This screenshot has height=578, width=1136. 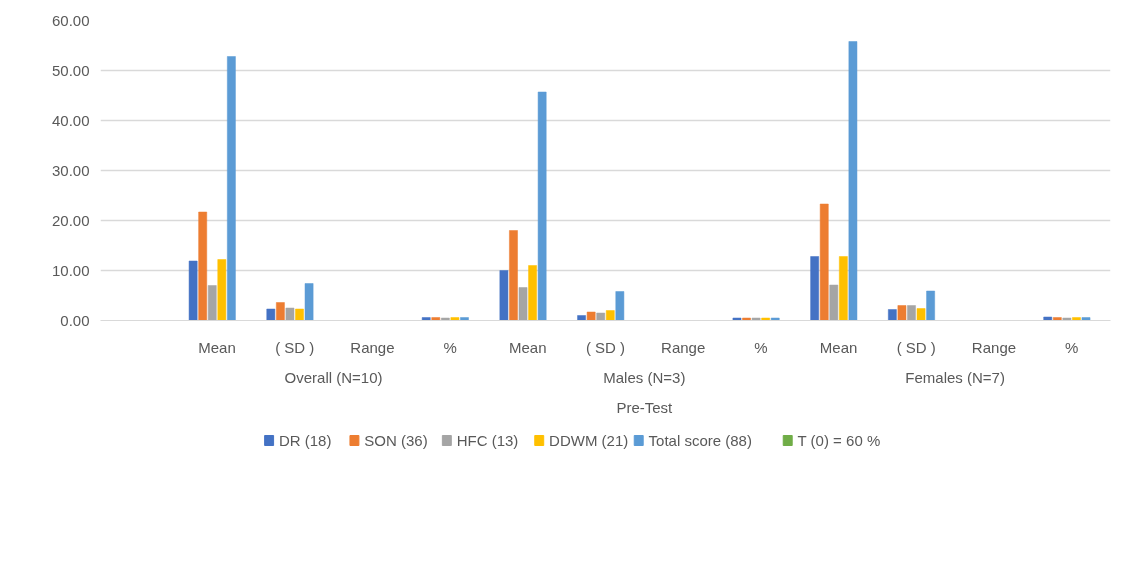 I want to click on y-tick-label: 40.00, so click(x=70, y=120).